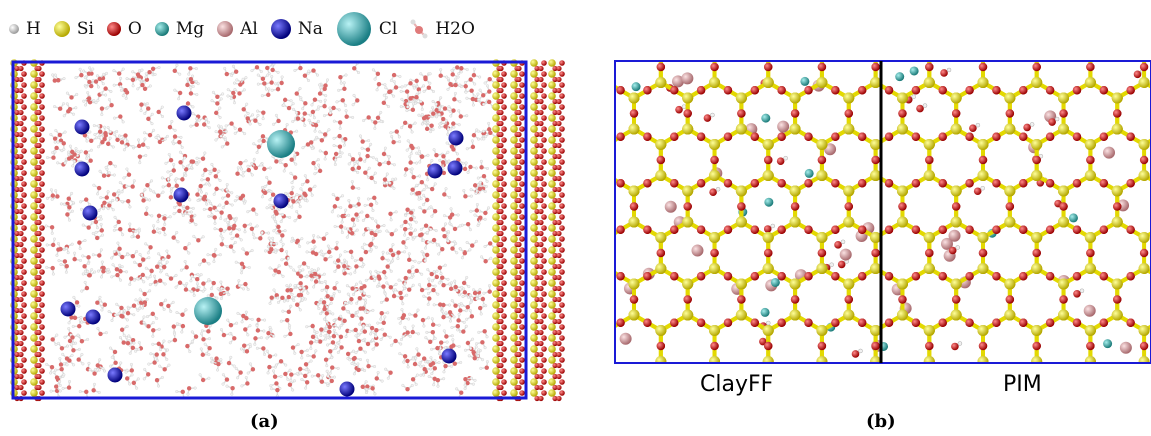 This screenshot has width=1151, height=436. I want to click on legend-label: O, so click(134, 29).